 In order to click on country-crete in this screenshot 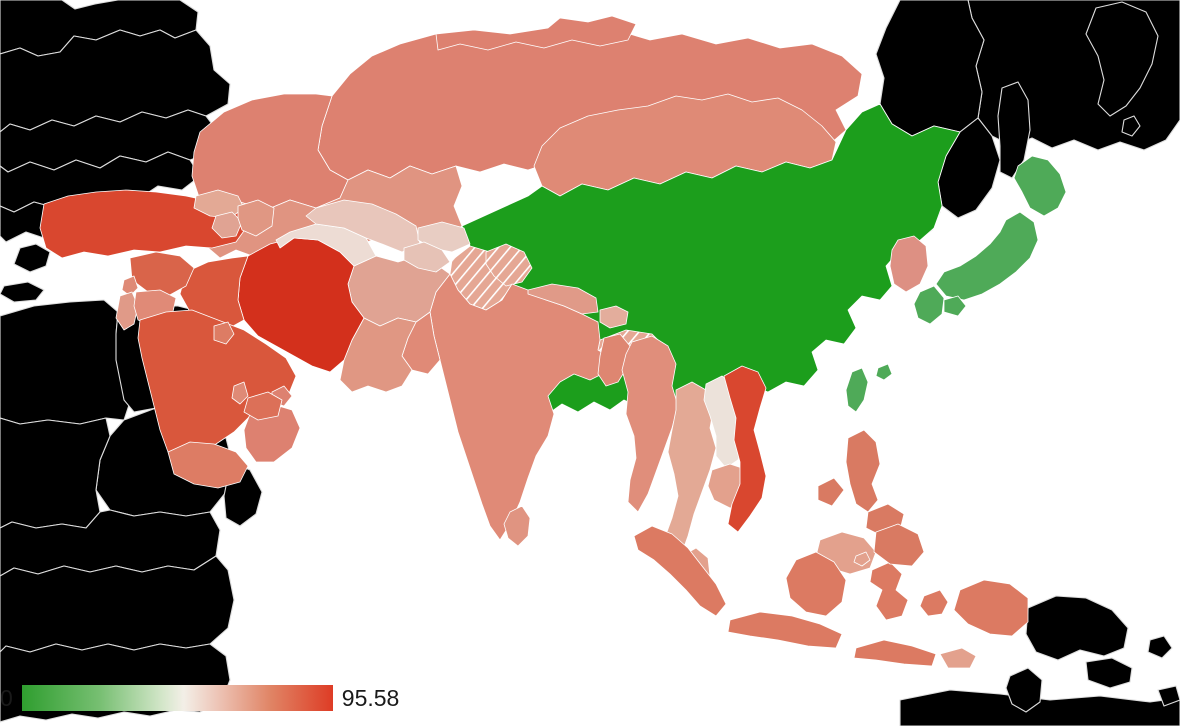, I will do `click(22, 292)`.